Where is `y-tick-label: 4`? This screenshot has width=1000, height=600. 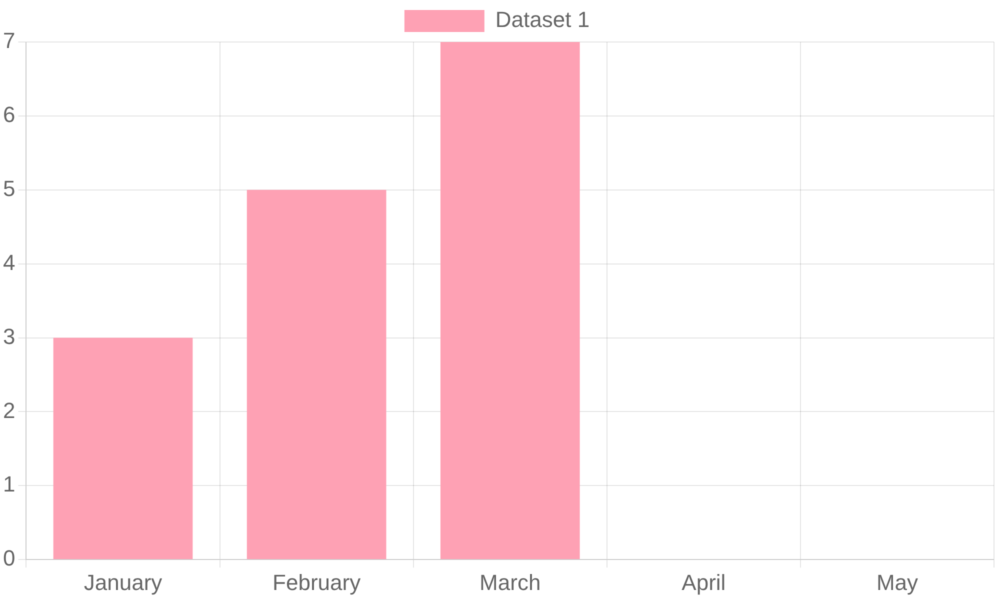
y-tick-label: 4 is located at coordinates (9, 262).